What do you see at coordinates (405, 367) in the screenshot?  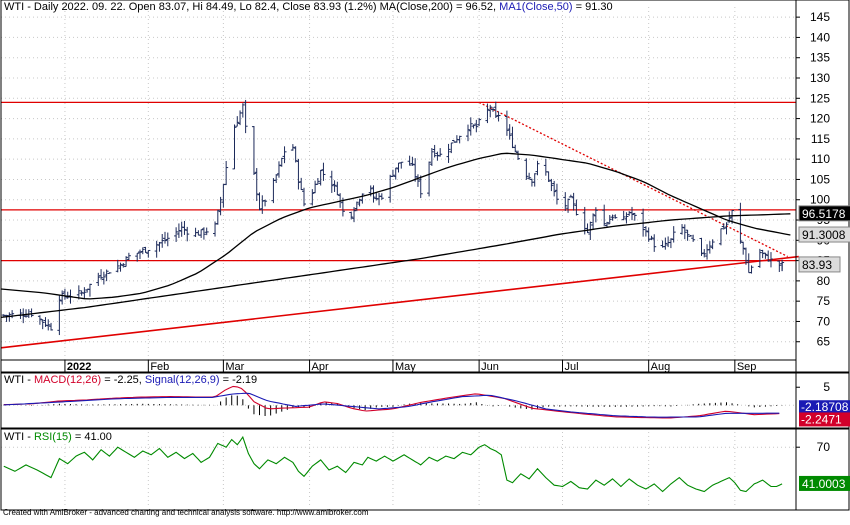 I see `time-tick-label: May` at bounding box center [405, 367].